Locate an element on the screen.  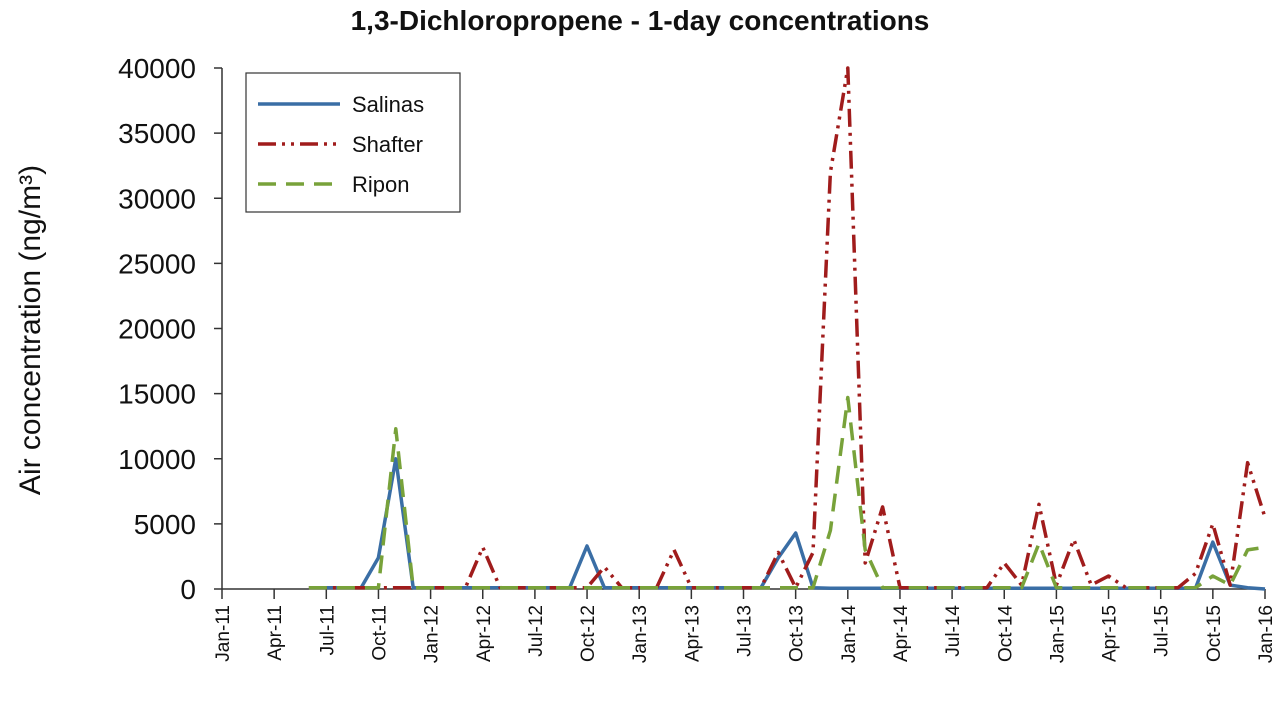
y-tick-label: 10000 is located at coordinates (157, 459).